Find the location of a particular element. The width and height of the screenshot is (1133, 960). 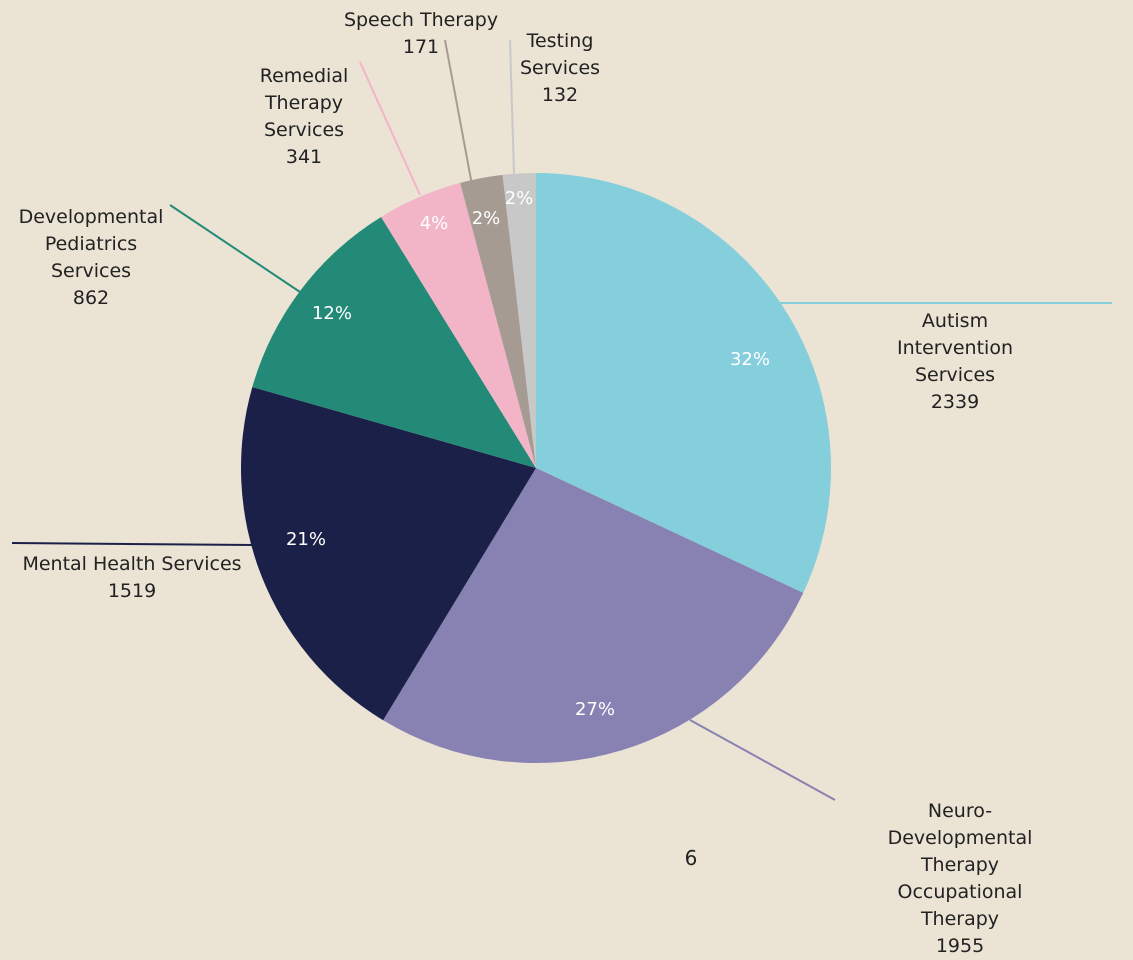

slice-label: Remedial Therapy Services 341 is located at coordinates (304, 117).